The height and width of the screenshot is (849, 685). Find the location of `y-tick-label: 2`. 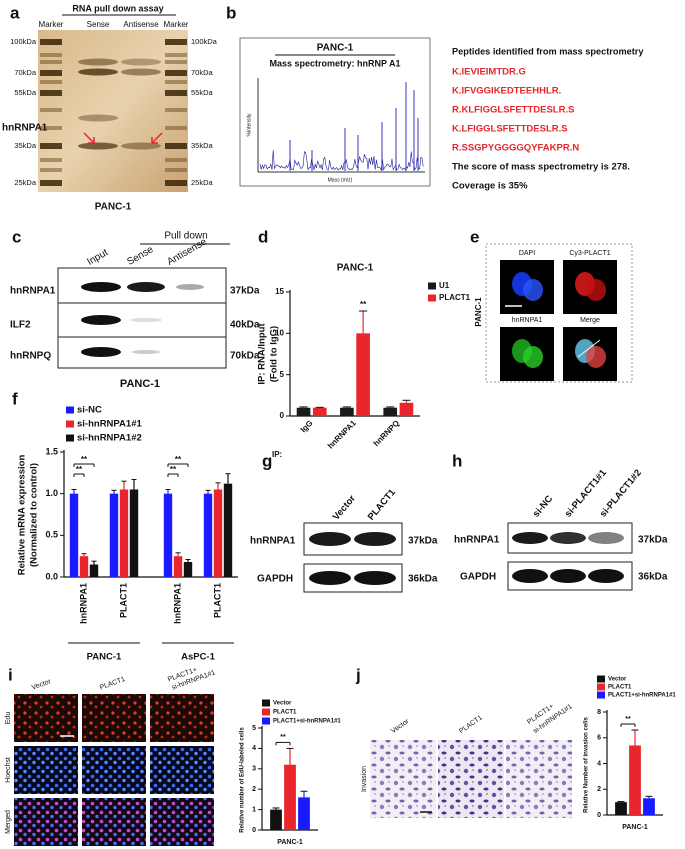

y-tick-label: 2 is located at coordinates (599, 789).